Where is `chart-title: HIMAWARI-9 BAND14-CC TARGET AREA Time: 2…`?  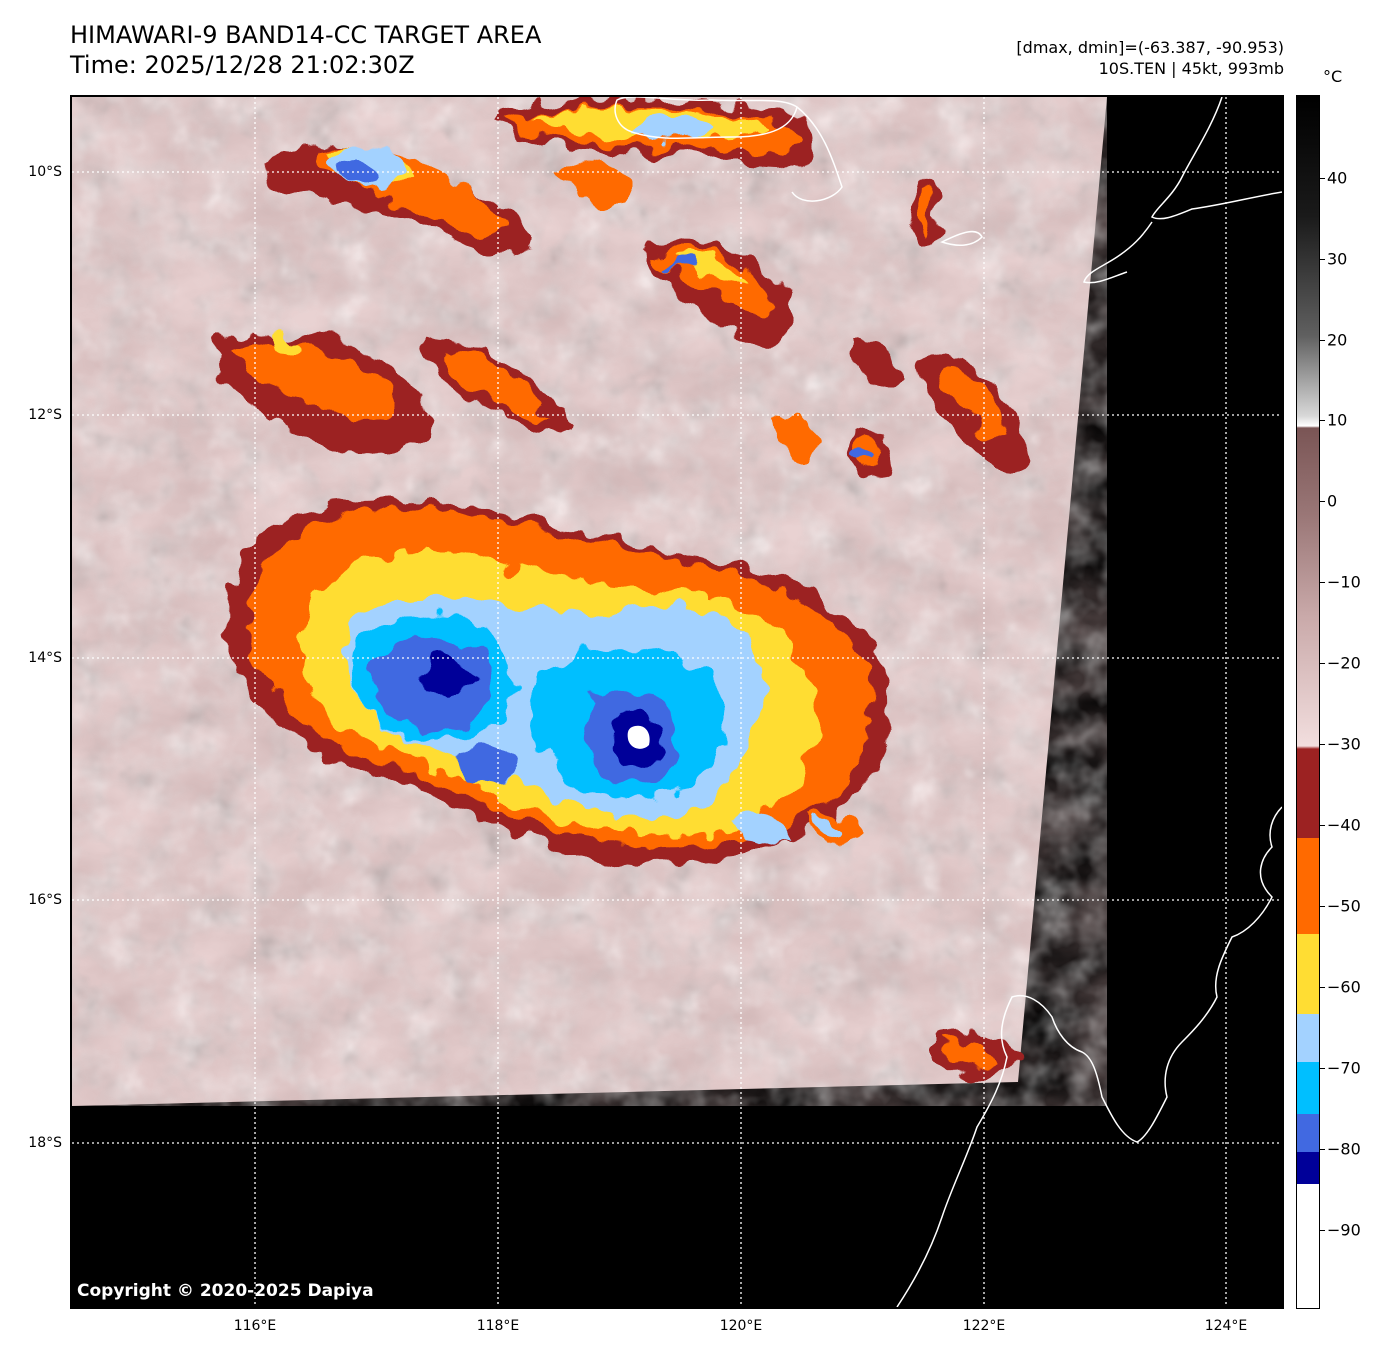
chart-title: HIMAWARI-9 BAND14-CC TARGET AREA Time: 2… is located at coordinates (305, 50).